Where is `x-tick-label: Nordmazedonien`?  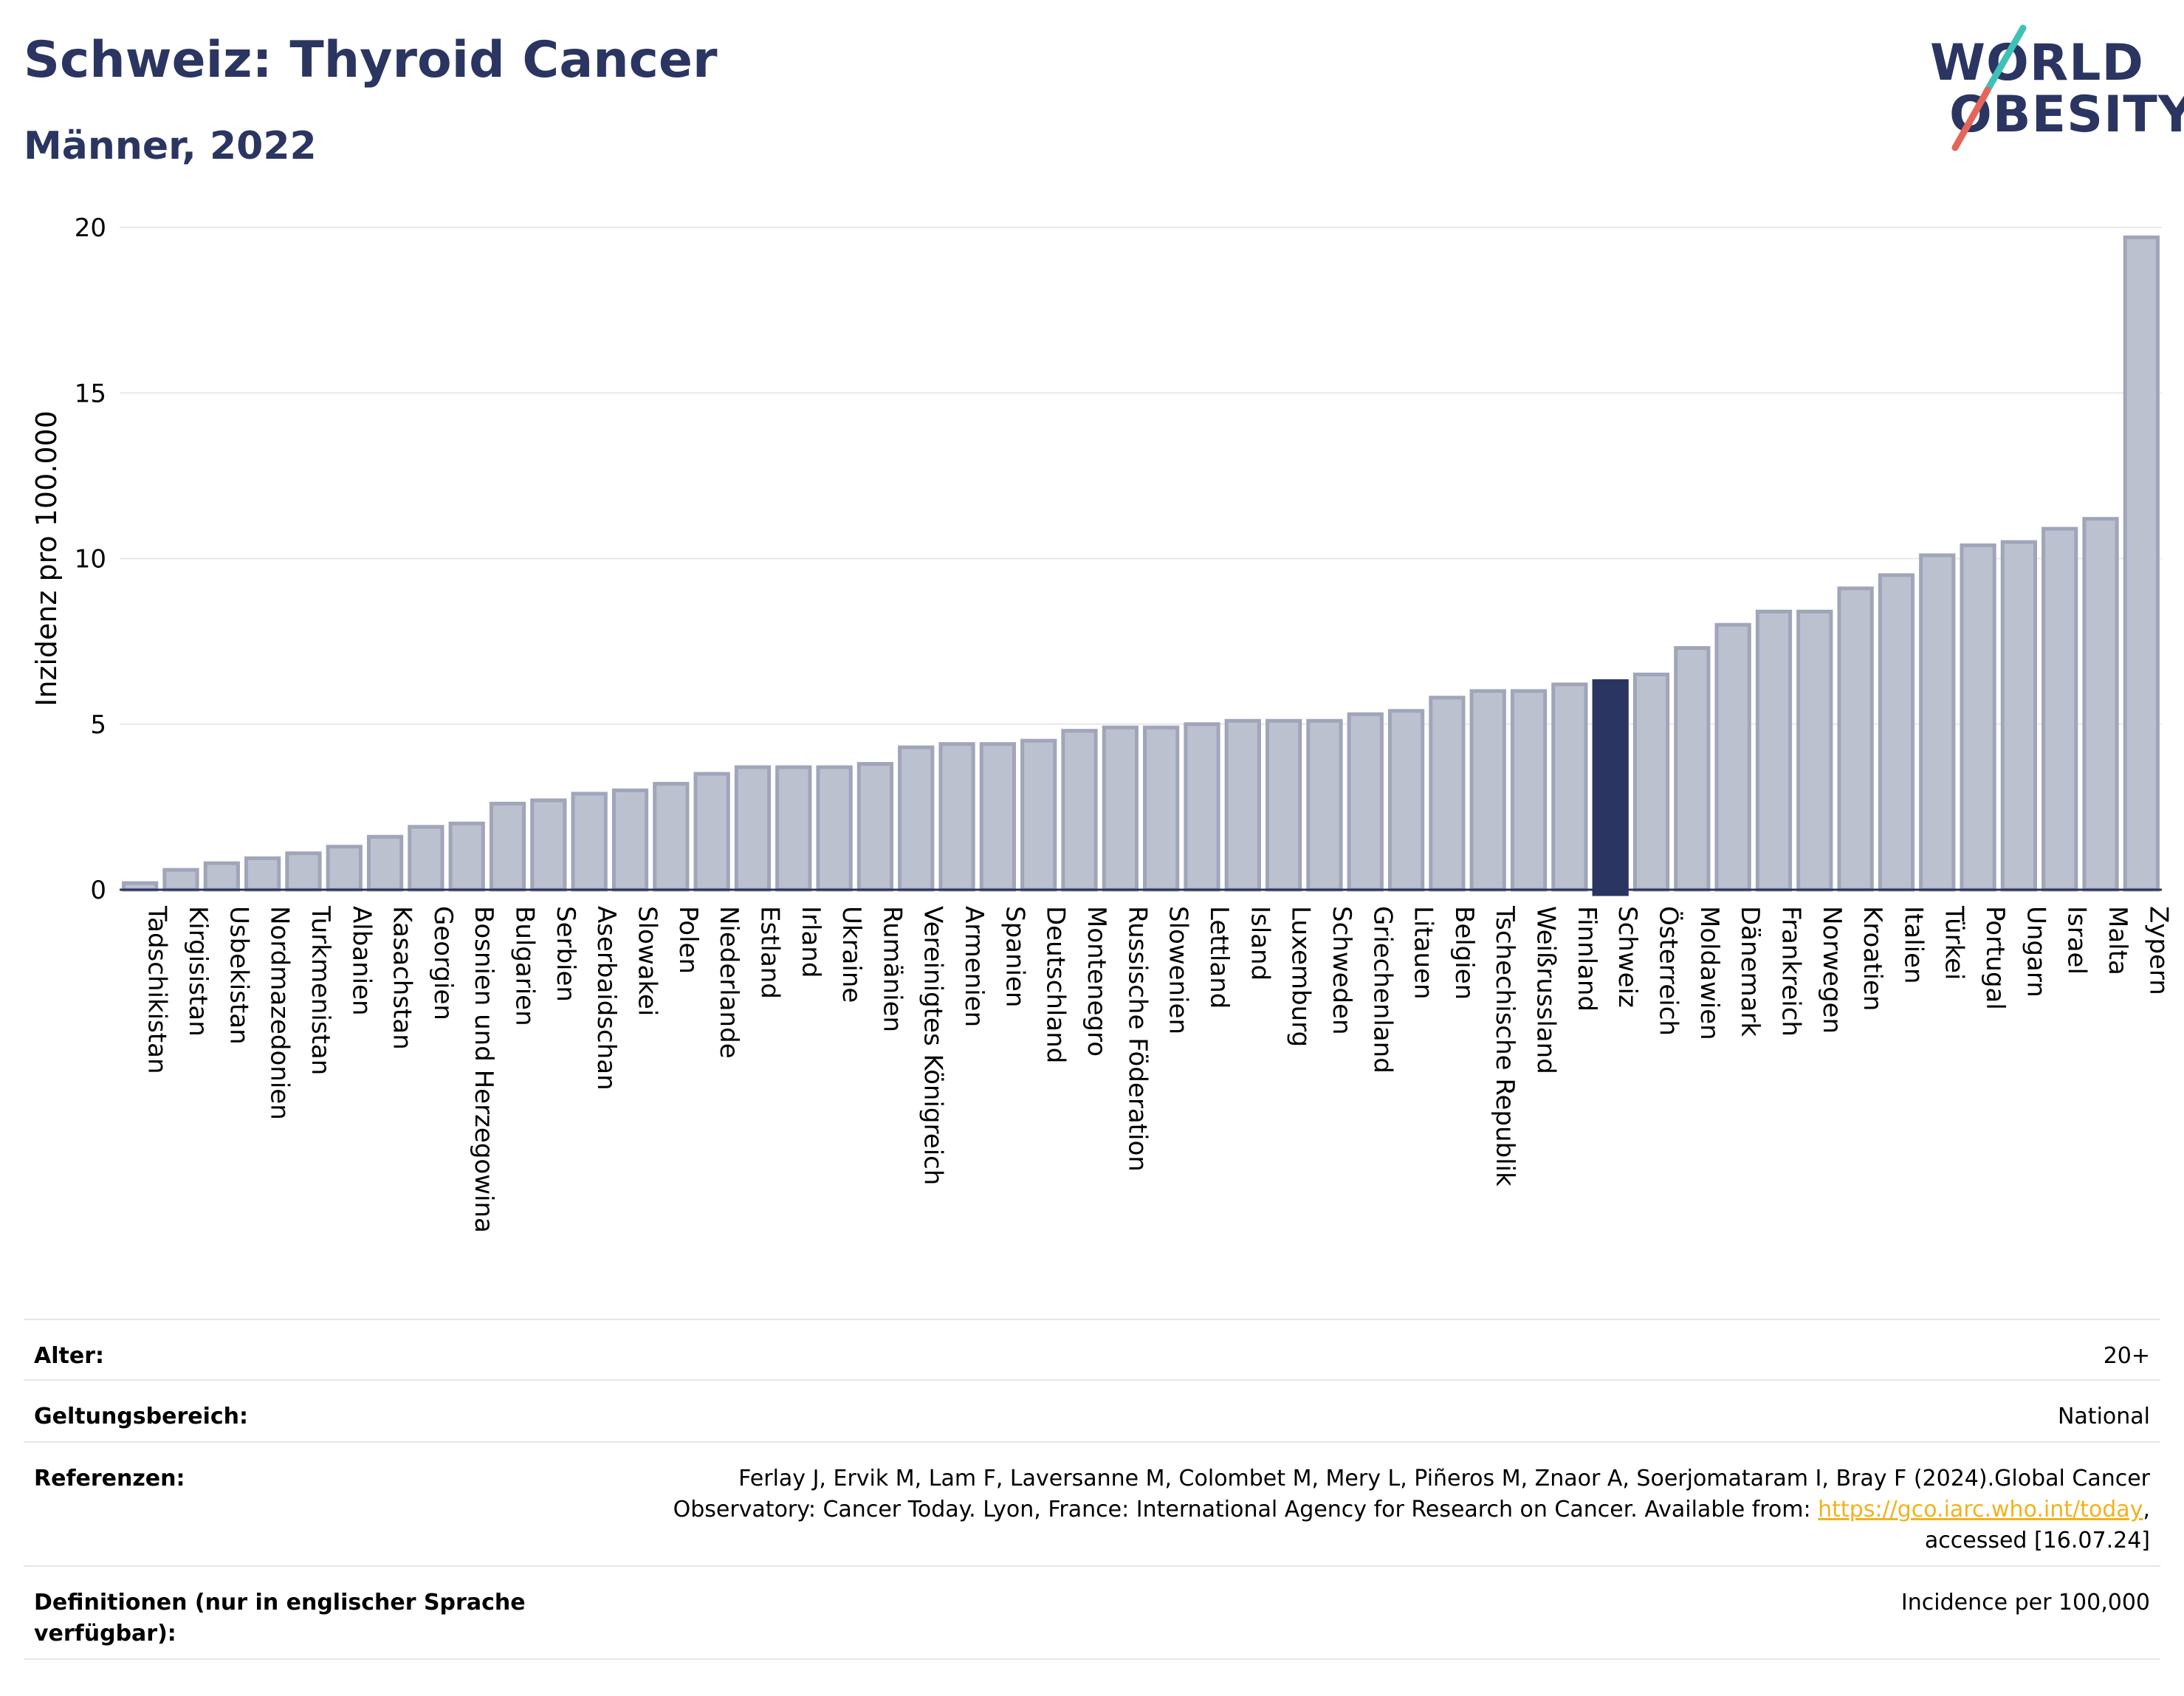
x-tick-label: Nordmazedonien is located at coordinates (280, 1013).